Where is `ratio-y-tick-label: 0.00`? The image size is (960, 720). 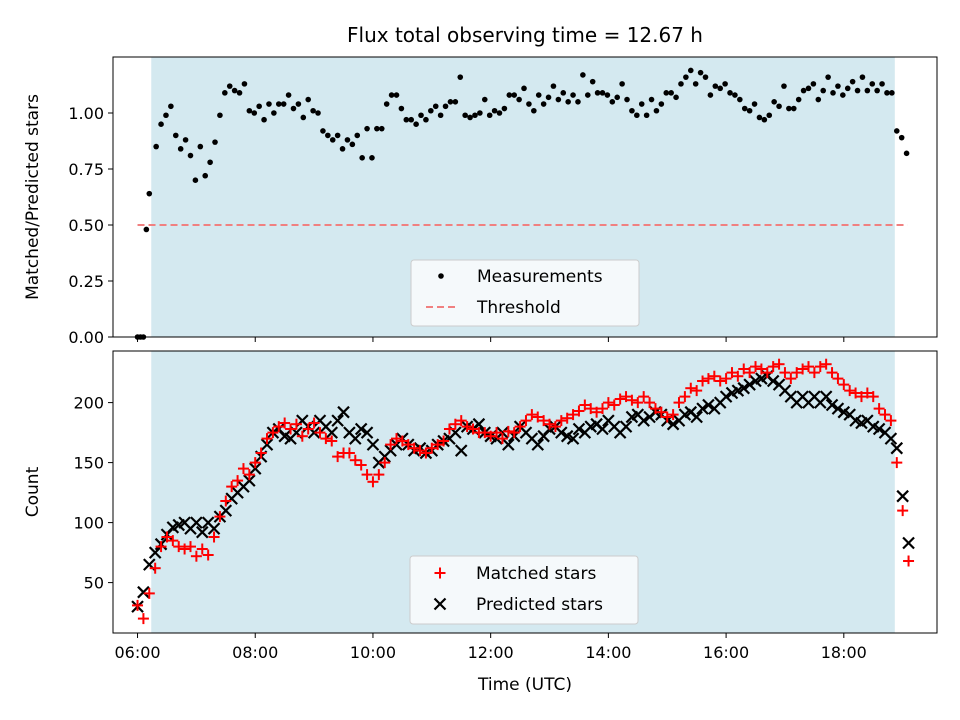
ratio-y-tick-label: 0.00 is located at coordinates (86, 337).